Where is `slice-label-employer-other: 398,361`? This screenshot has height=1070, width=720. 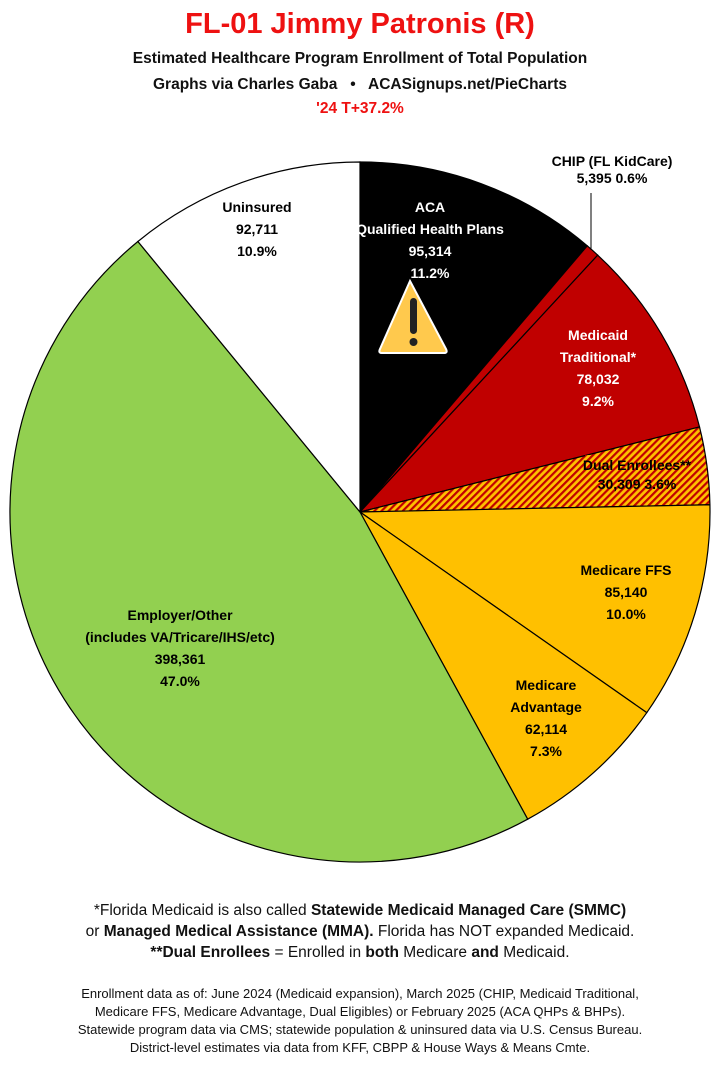 slice-label-employer-other: 398,361 is located at coordinates (180, 659).